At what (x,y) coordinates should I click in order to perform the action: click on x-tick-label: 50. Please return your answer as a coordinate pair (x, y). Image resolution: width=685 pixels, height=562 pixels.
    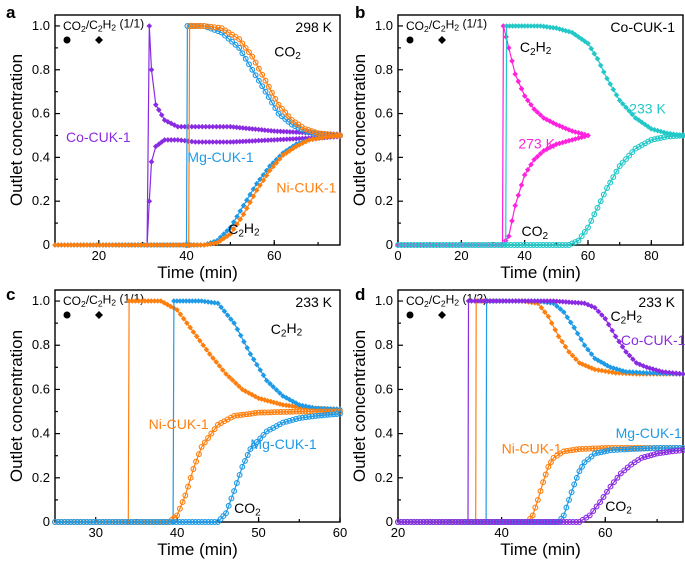
    Looking at the image, I should click on (258, 532).